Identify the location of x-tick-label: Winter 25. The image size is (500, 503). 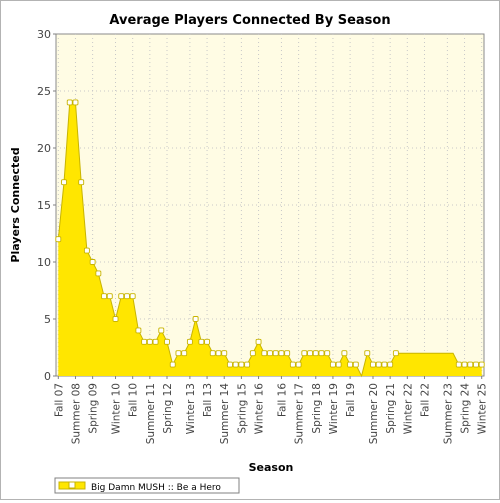
(483, 408).